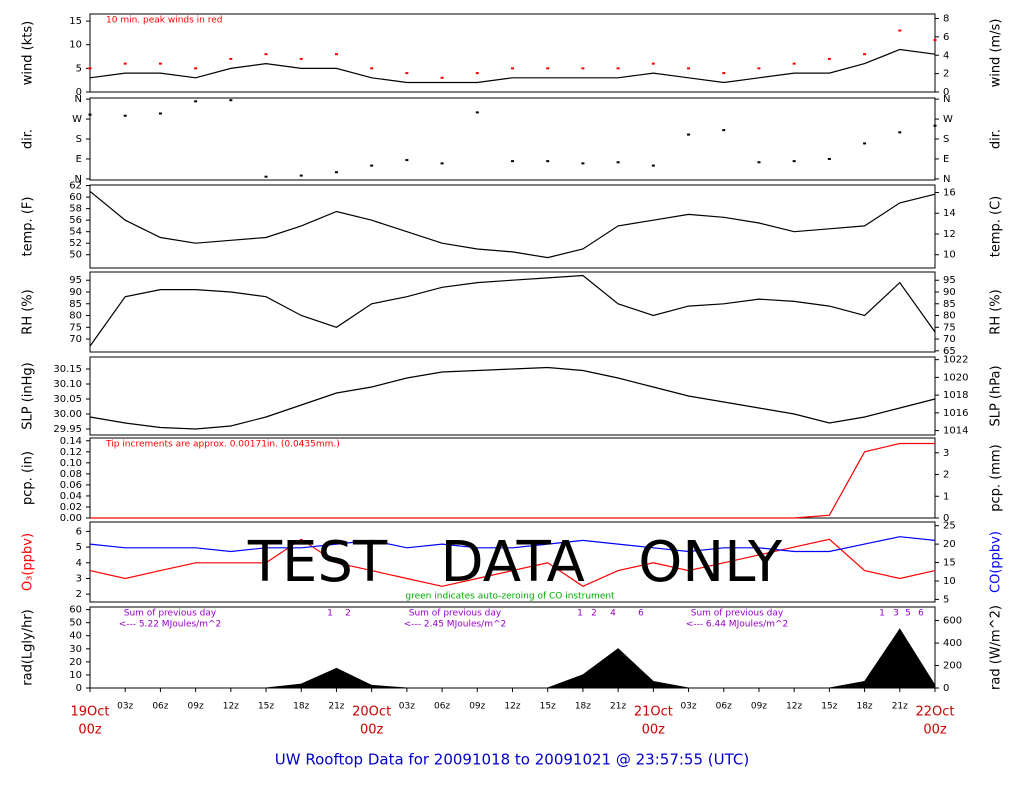 The width and height of the screenshot is (1024, 800). I want to click on y2-tick-label: 200, so click(952, 666).